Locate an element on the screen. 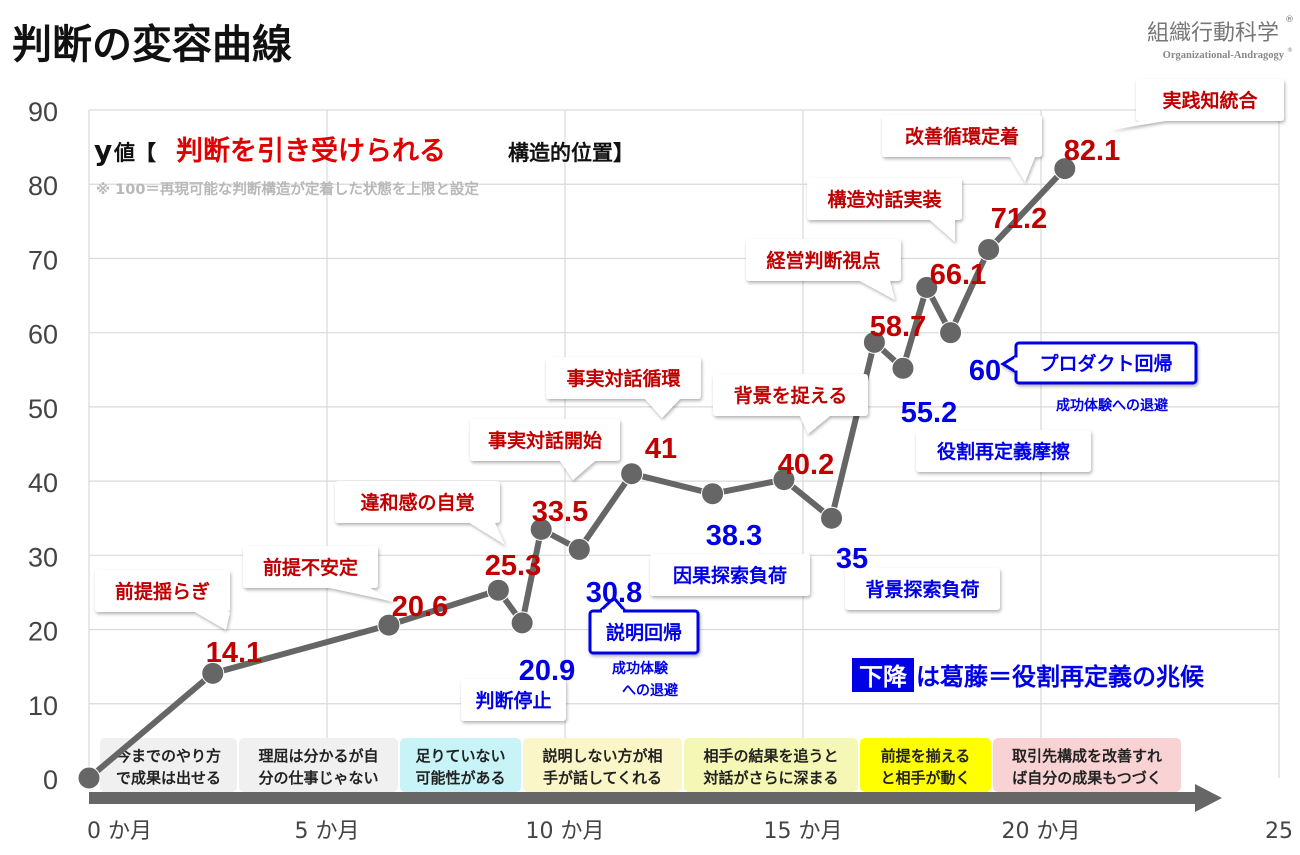 This screenshot has width=1300, height=855. stage-text-line1: 取引先構成を改善すれ is located at coordinates (1087, 756).